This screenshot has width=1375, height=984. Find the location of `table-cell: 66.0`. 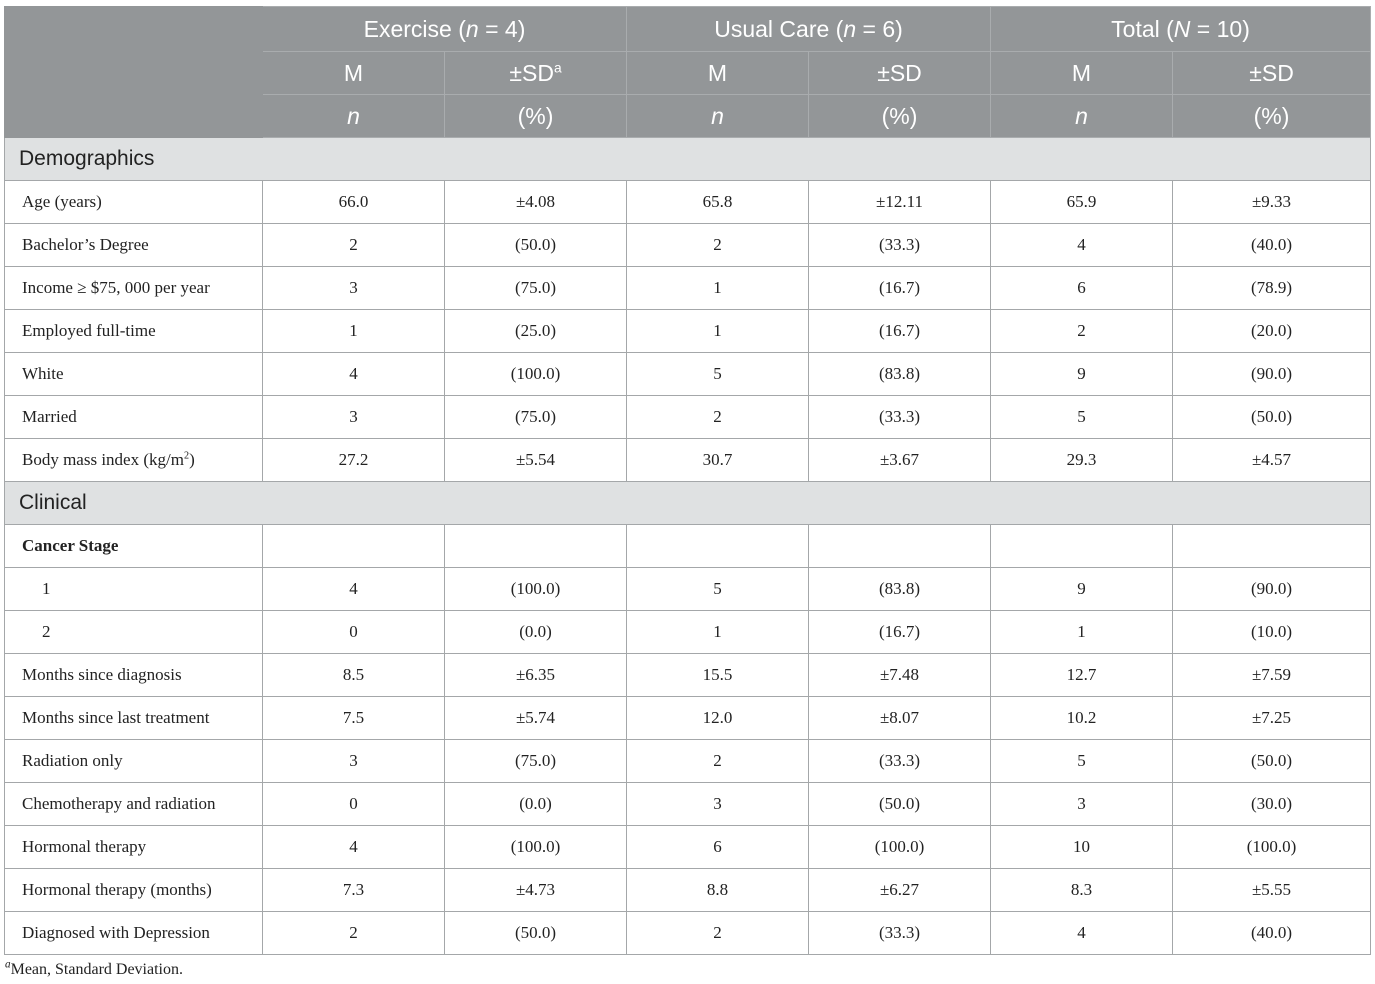

table-cell: 66.0 is located at coordinates (353, 202).